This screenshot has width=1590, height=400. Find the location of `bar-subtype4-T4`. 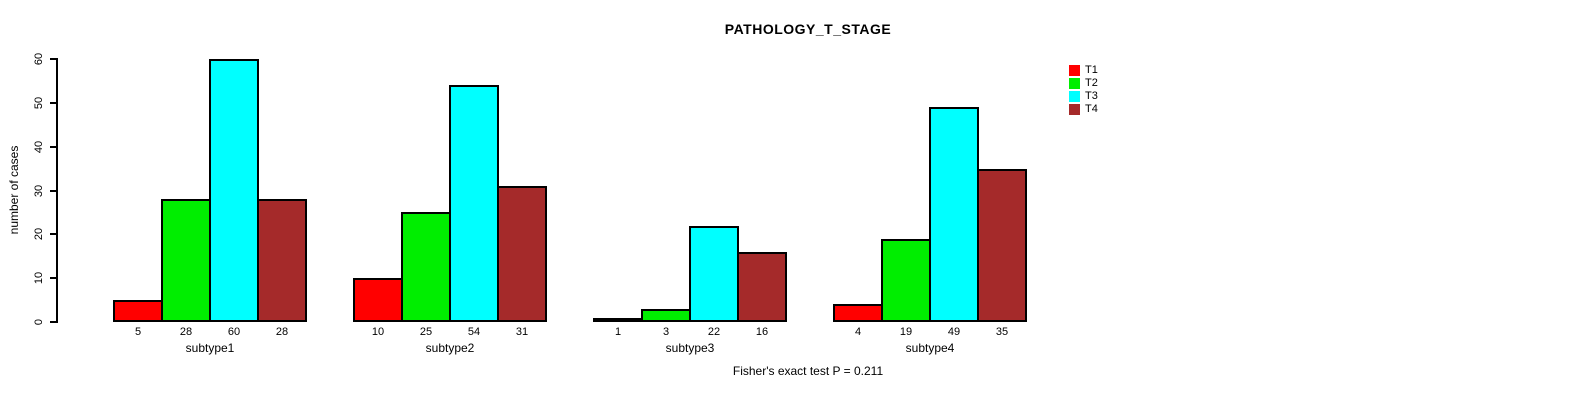

bar-subtype4-T4 is located at coordinates (1002, 245).